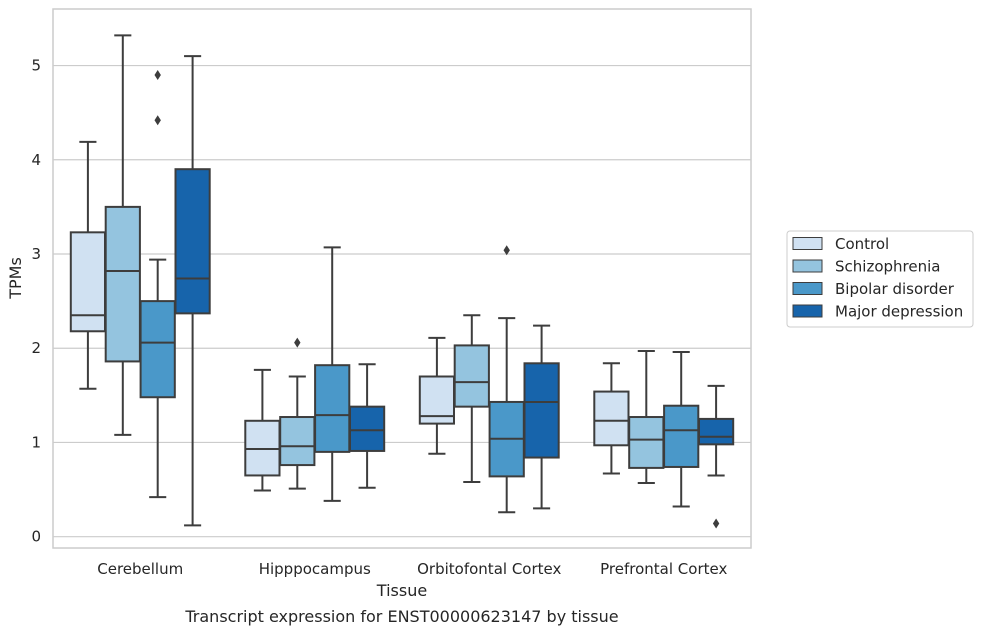  Describe the element at coordinates (899, 312) in the screenshot. I see `legend-label: Major depression` at that location.